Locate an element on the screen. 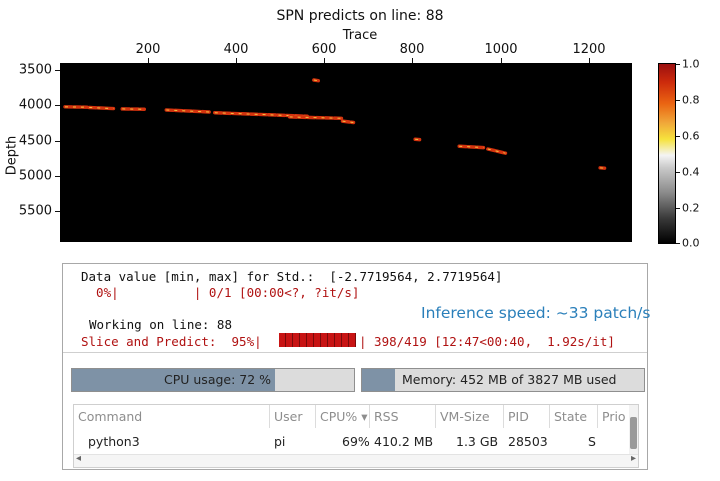 This screenshot has height=481, width=720. process-command: python3 is located at coordinates (114, 441).